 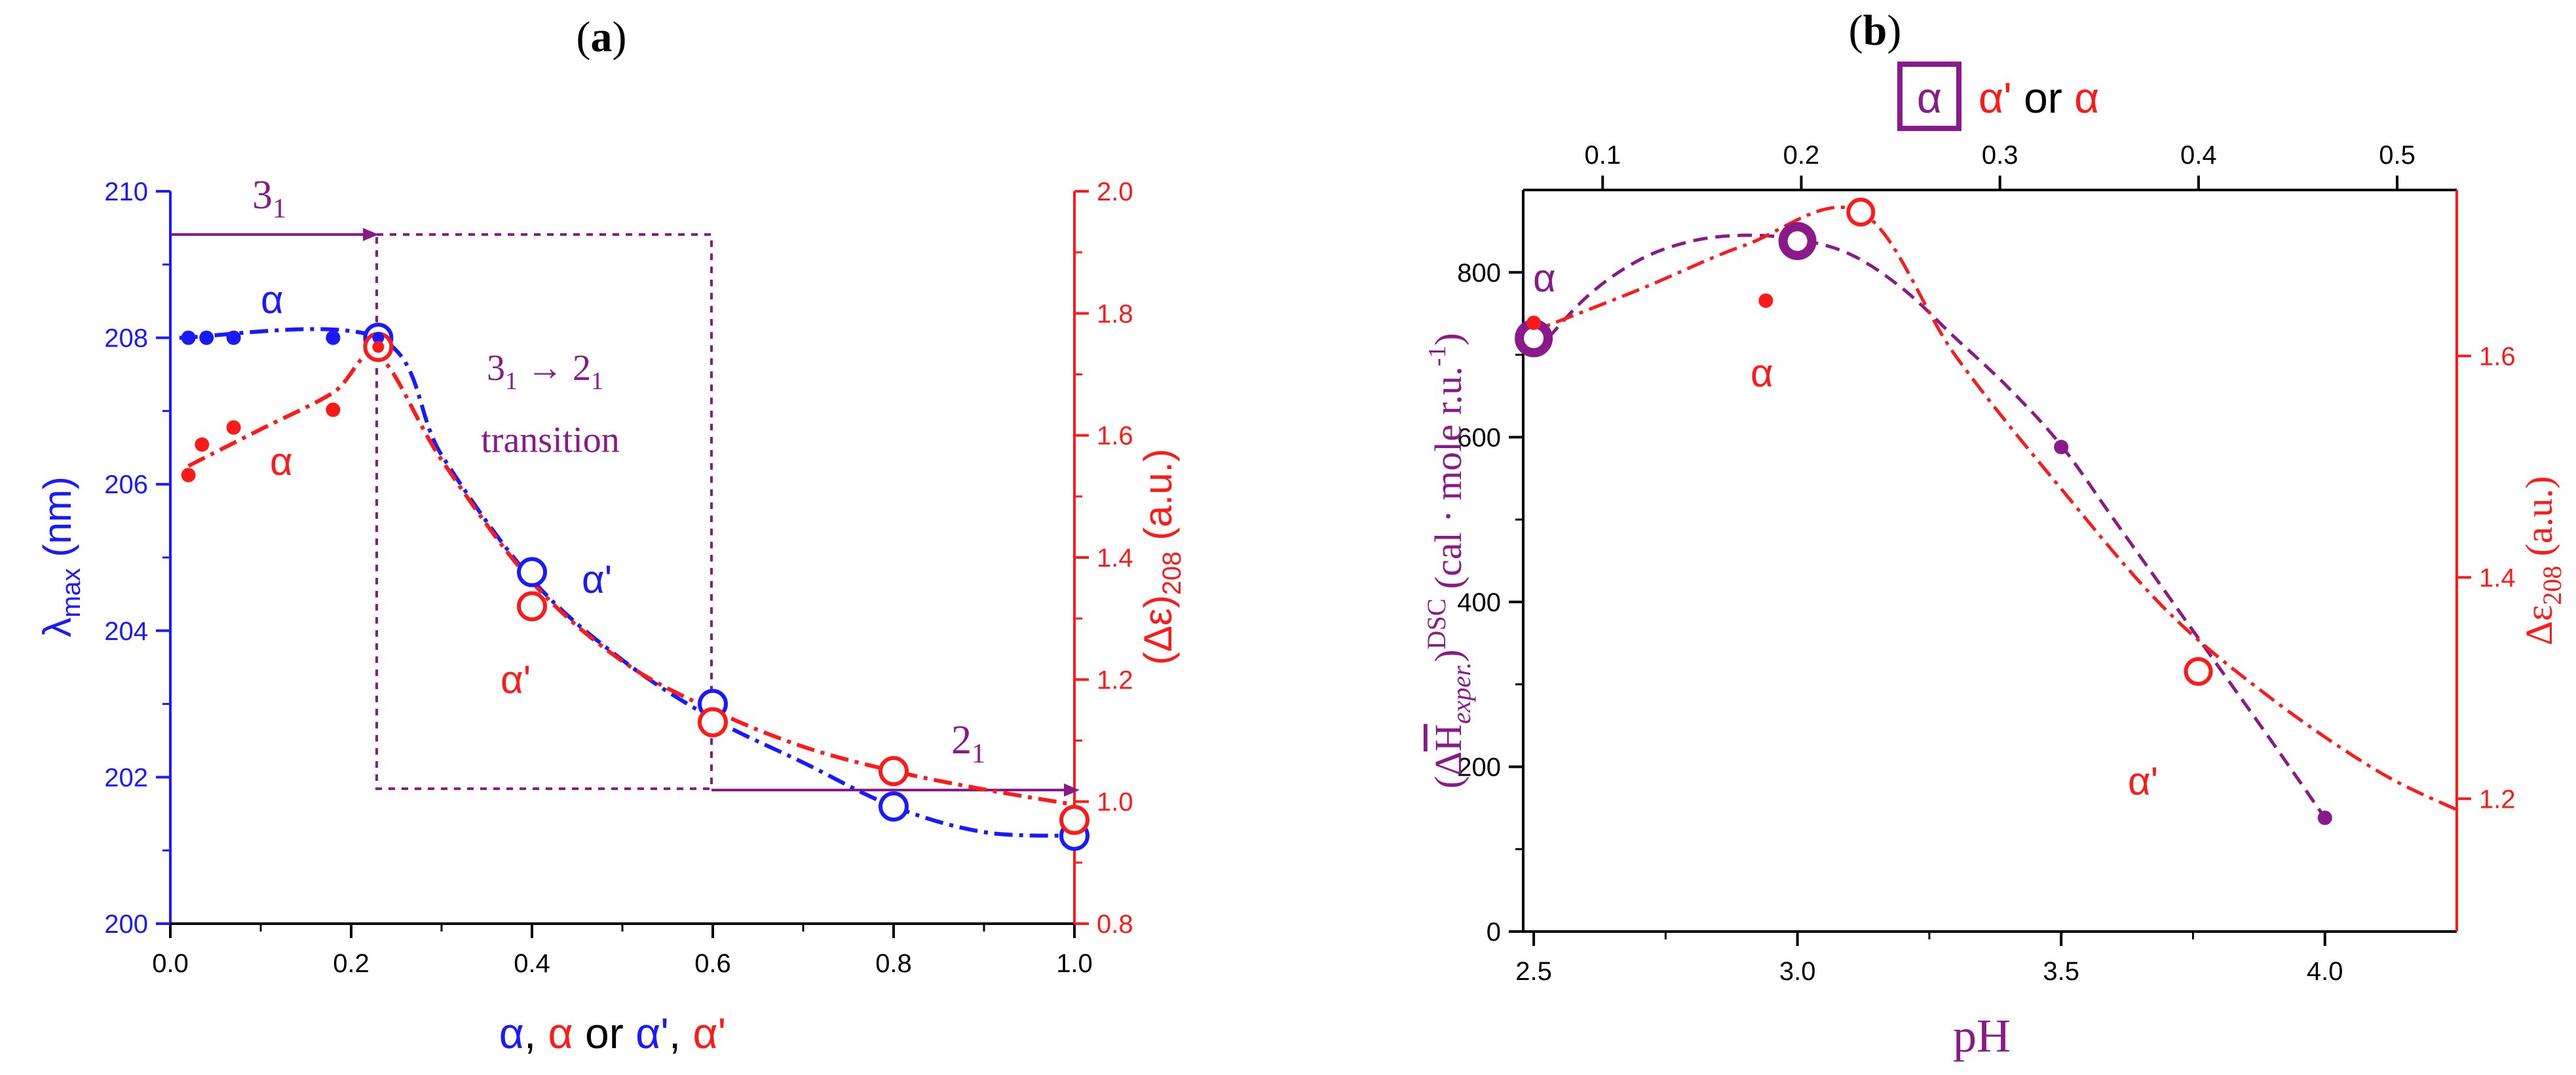 I want to click on a-alpha-prime-blue: α', so click(x=597, y=579).